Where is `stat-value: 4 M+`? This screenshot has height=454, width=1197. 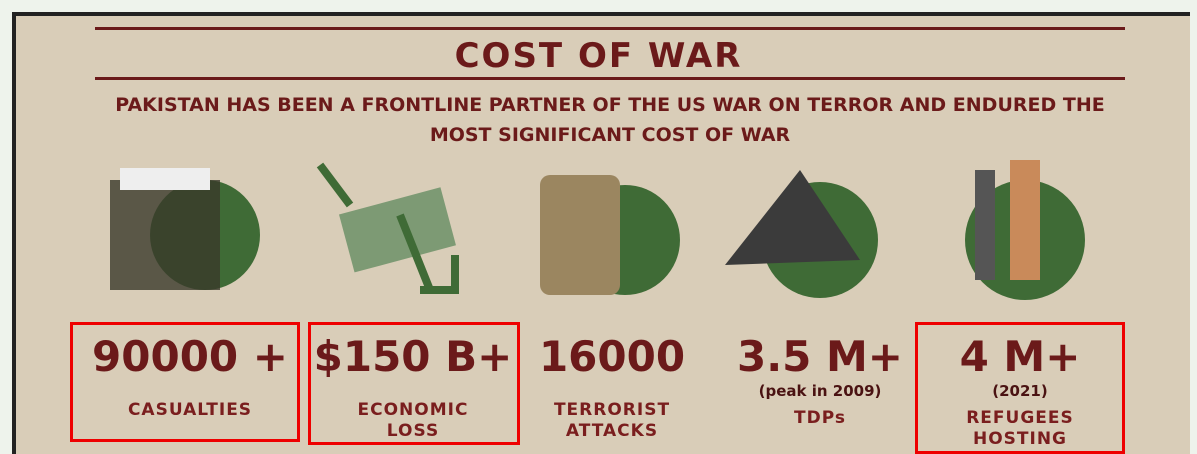 stat-value: 4 M+ is located at coordinates (1020, 356).